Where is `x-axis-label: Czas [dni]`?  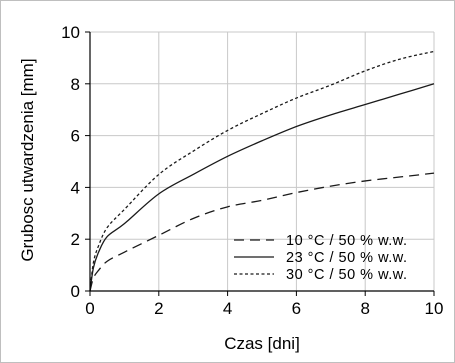
x-axis-label: Czas [dni] is located at coordinates (262, 343).